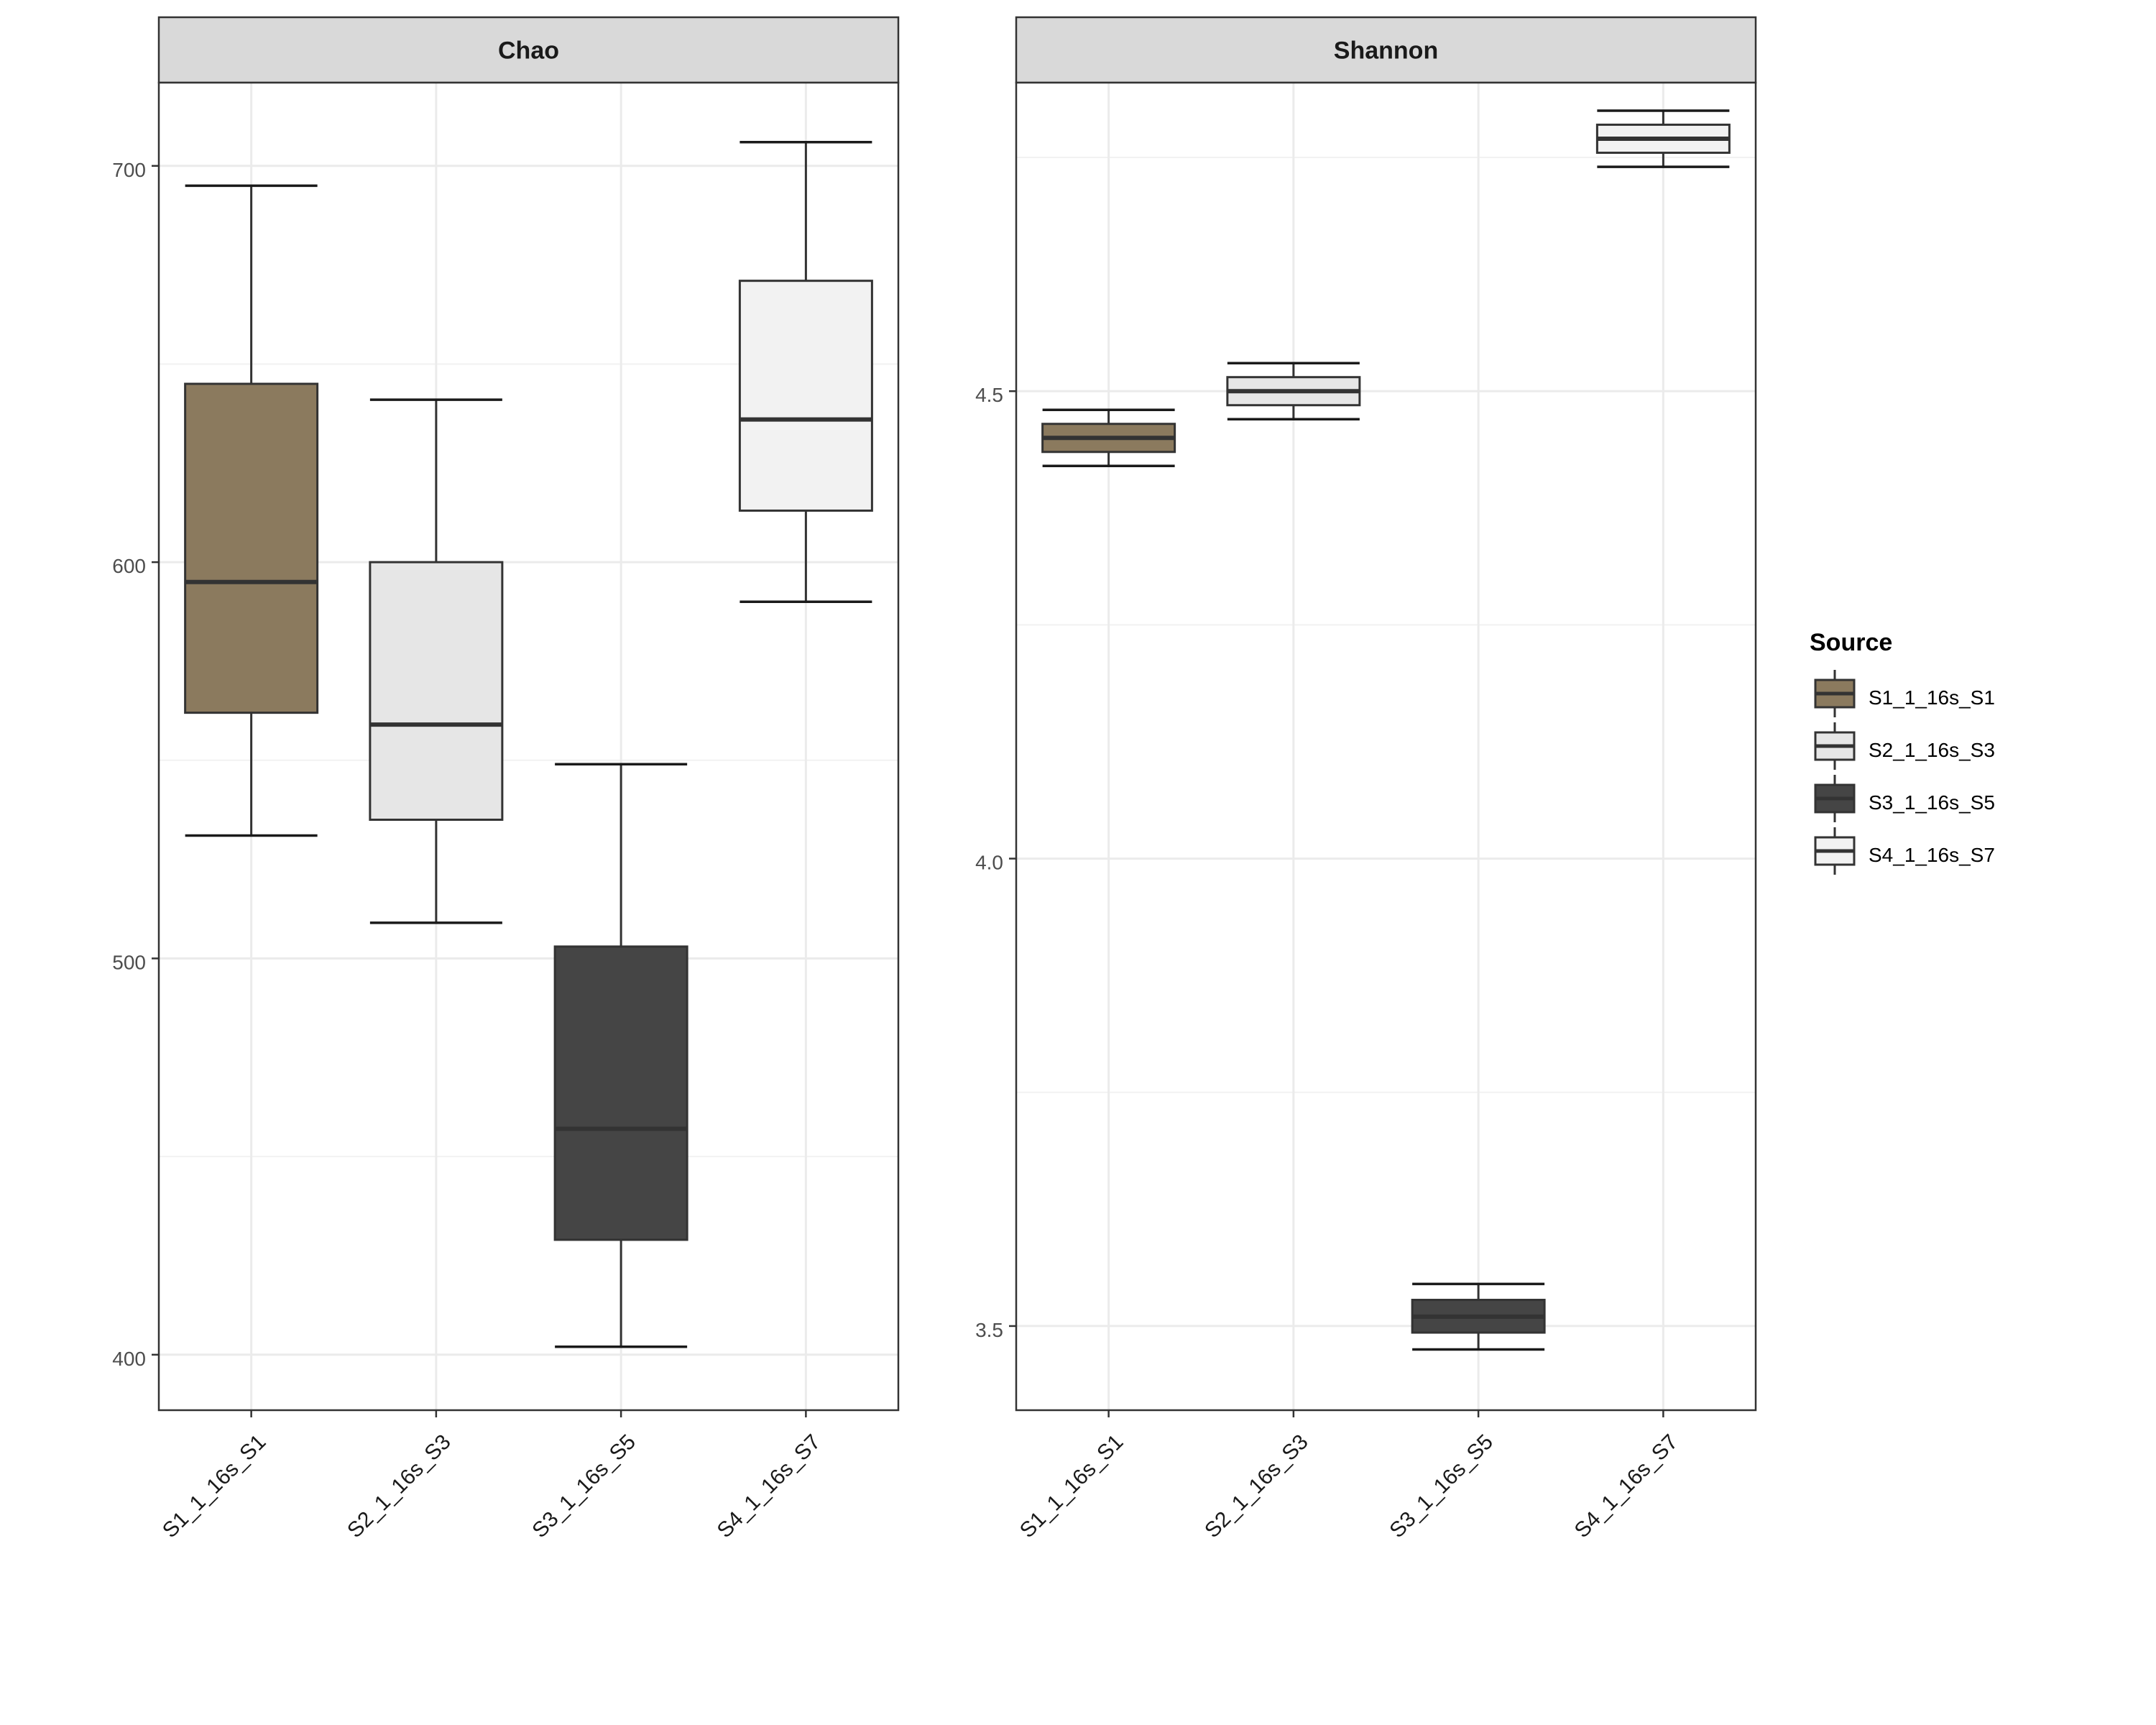 Image resolution: width=2156 pixels, height=1725 pixels. I want to click on legend-key-S3_1_16s_S5, so click(1835, 798).